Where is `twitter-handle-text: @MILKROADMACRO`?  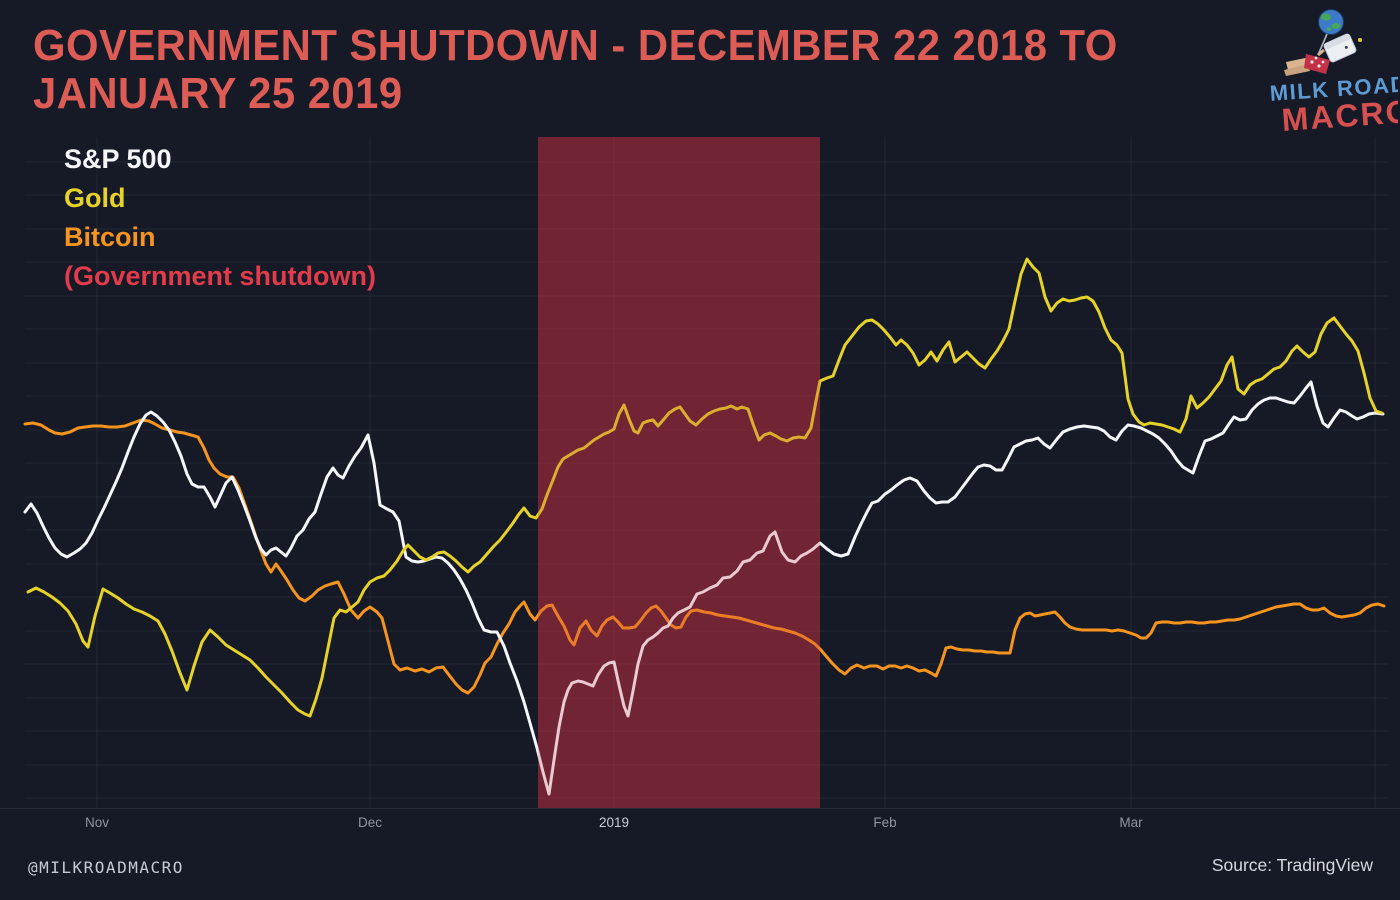 twitter-handle-text: @MILKROADMACRO is located at coordinates (106, 867).